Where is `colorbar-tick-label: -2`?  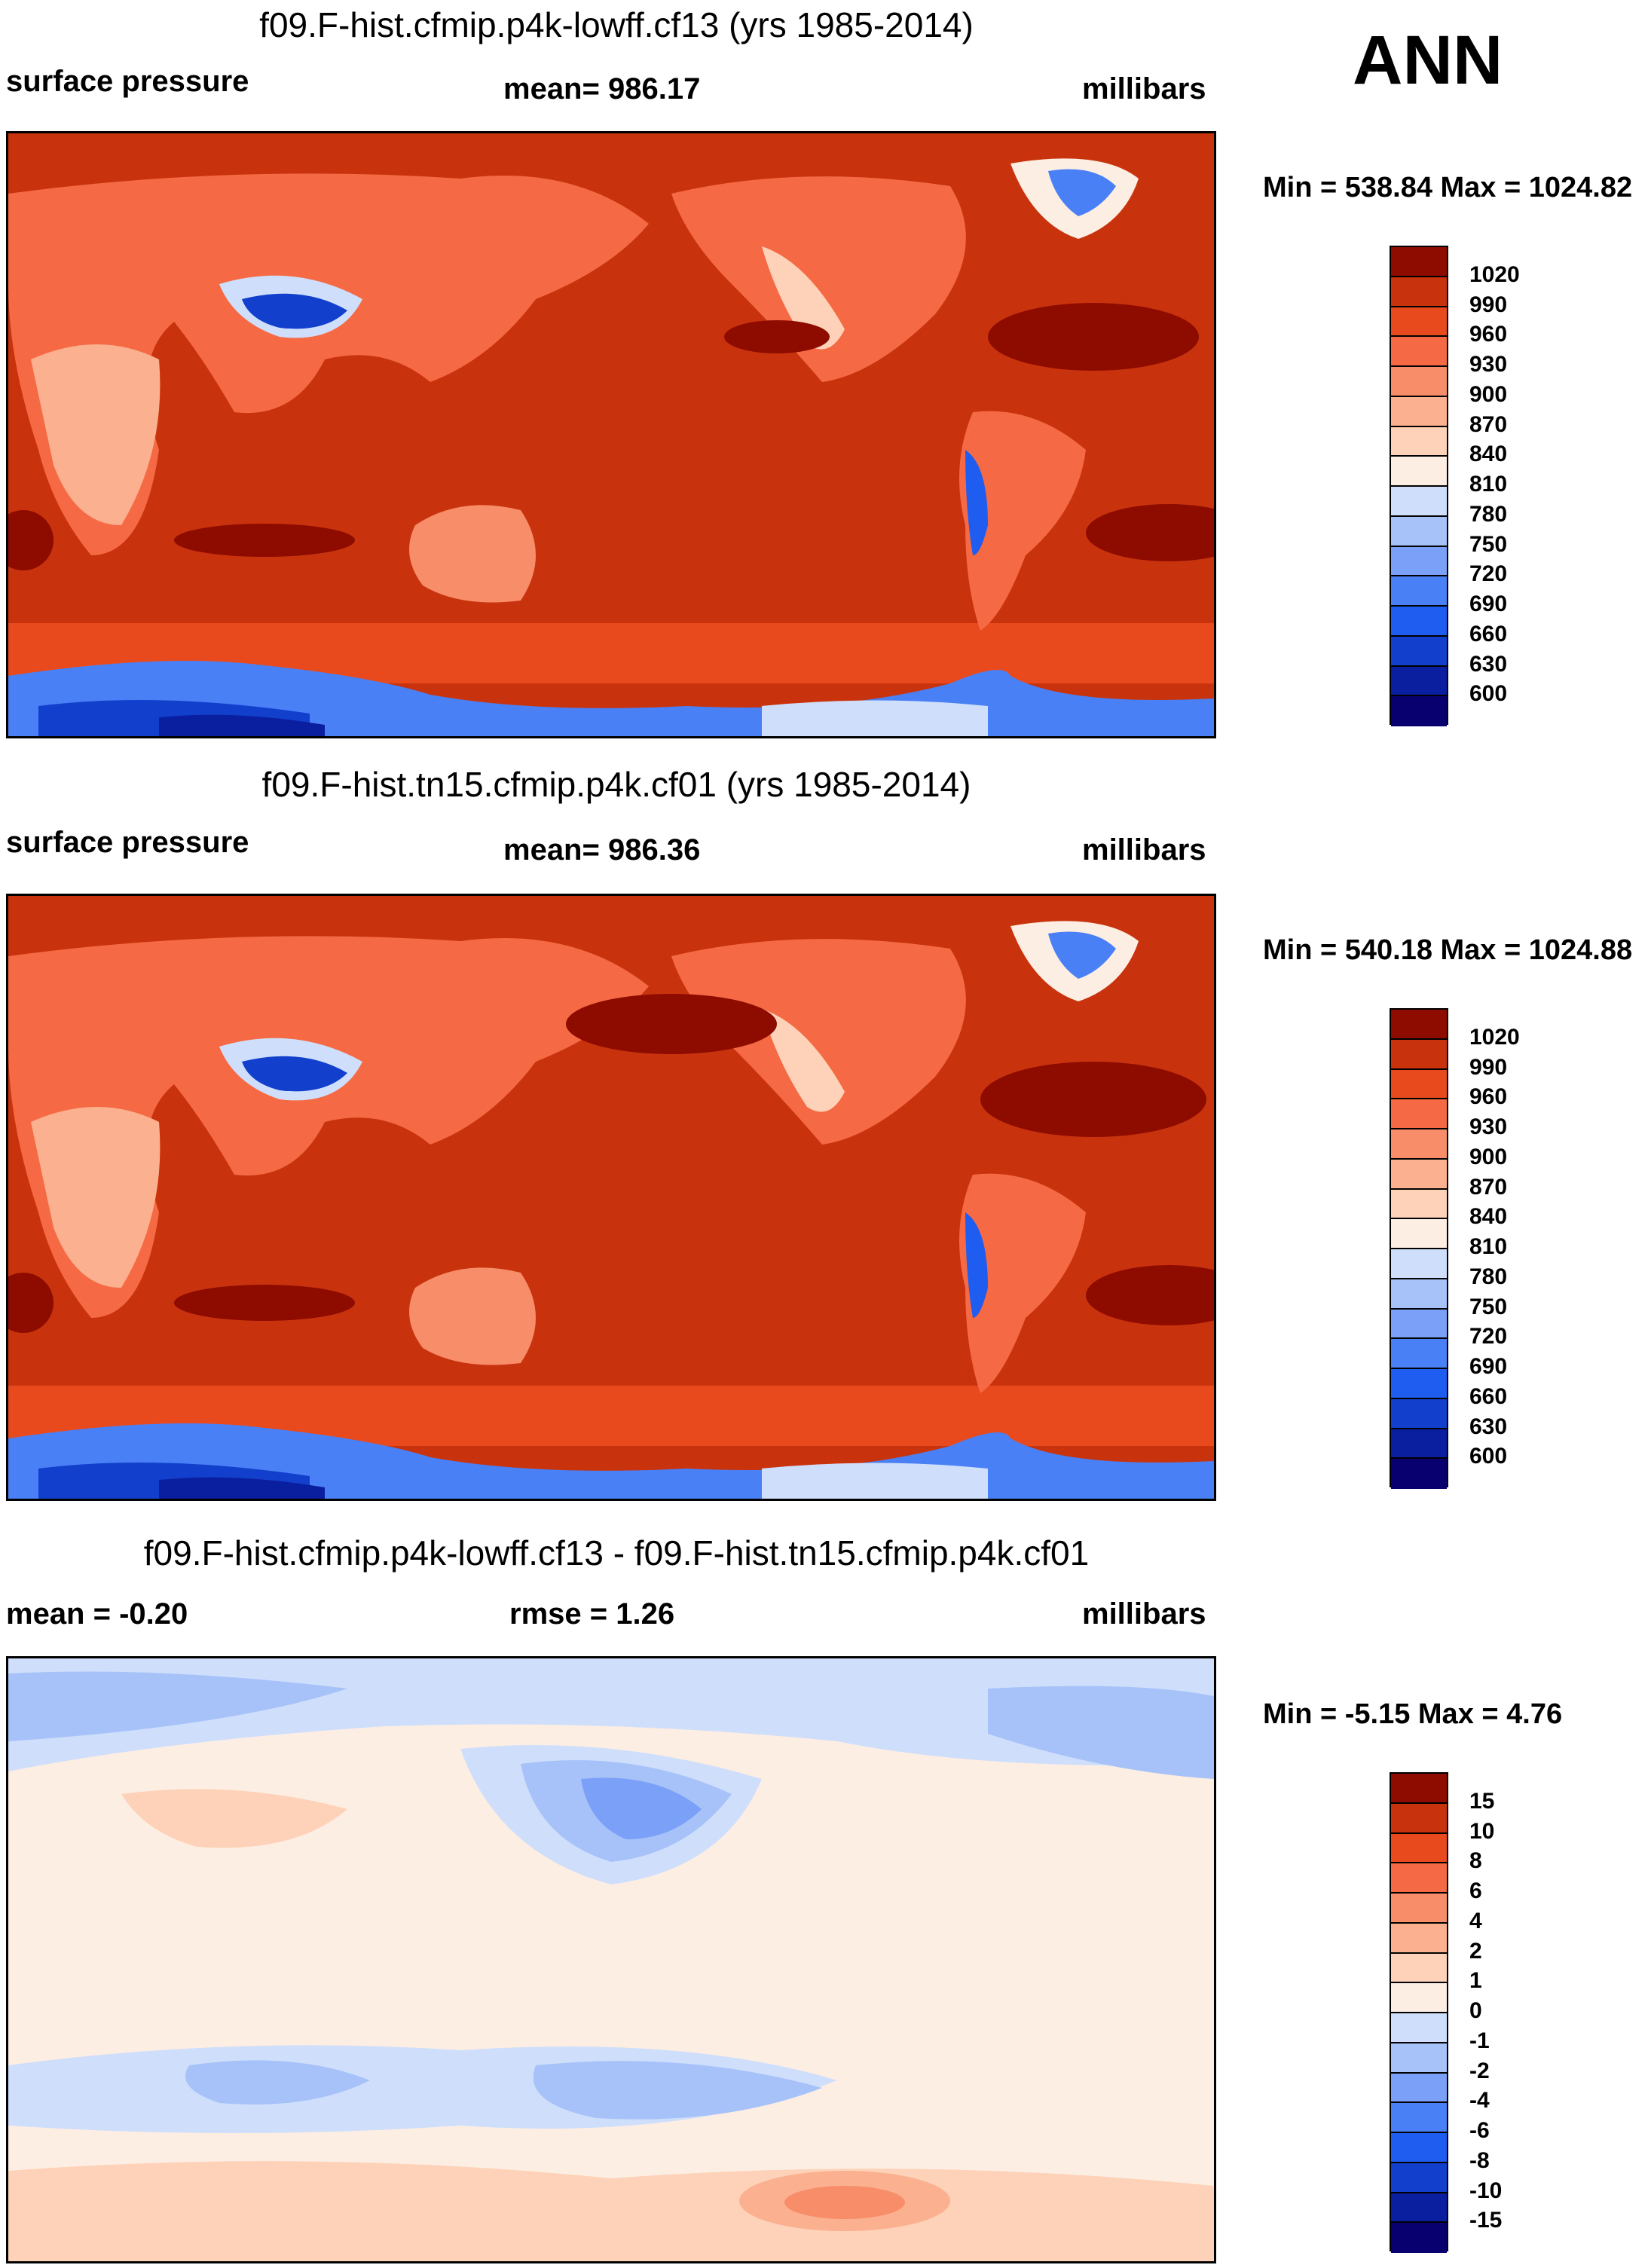
colorbar-tick-label: -2 is located at coordinates (1479, 2070).